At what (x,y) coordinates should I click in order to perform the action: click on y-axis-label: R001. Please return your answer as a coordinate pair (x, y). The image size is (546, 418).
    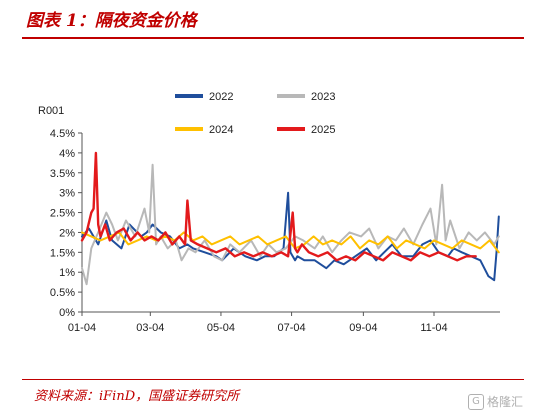
    Looking at the image, I should click on (51, 111).